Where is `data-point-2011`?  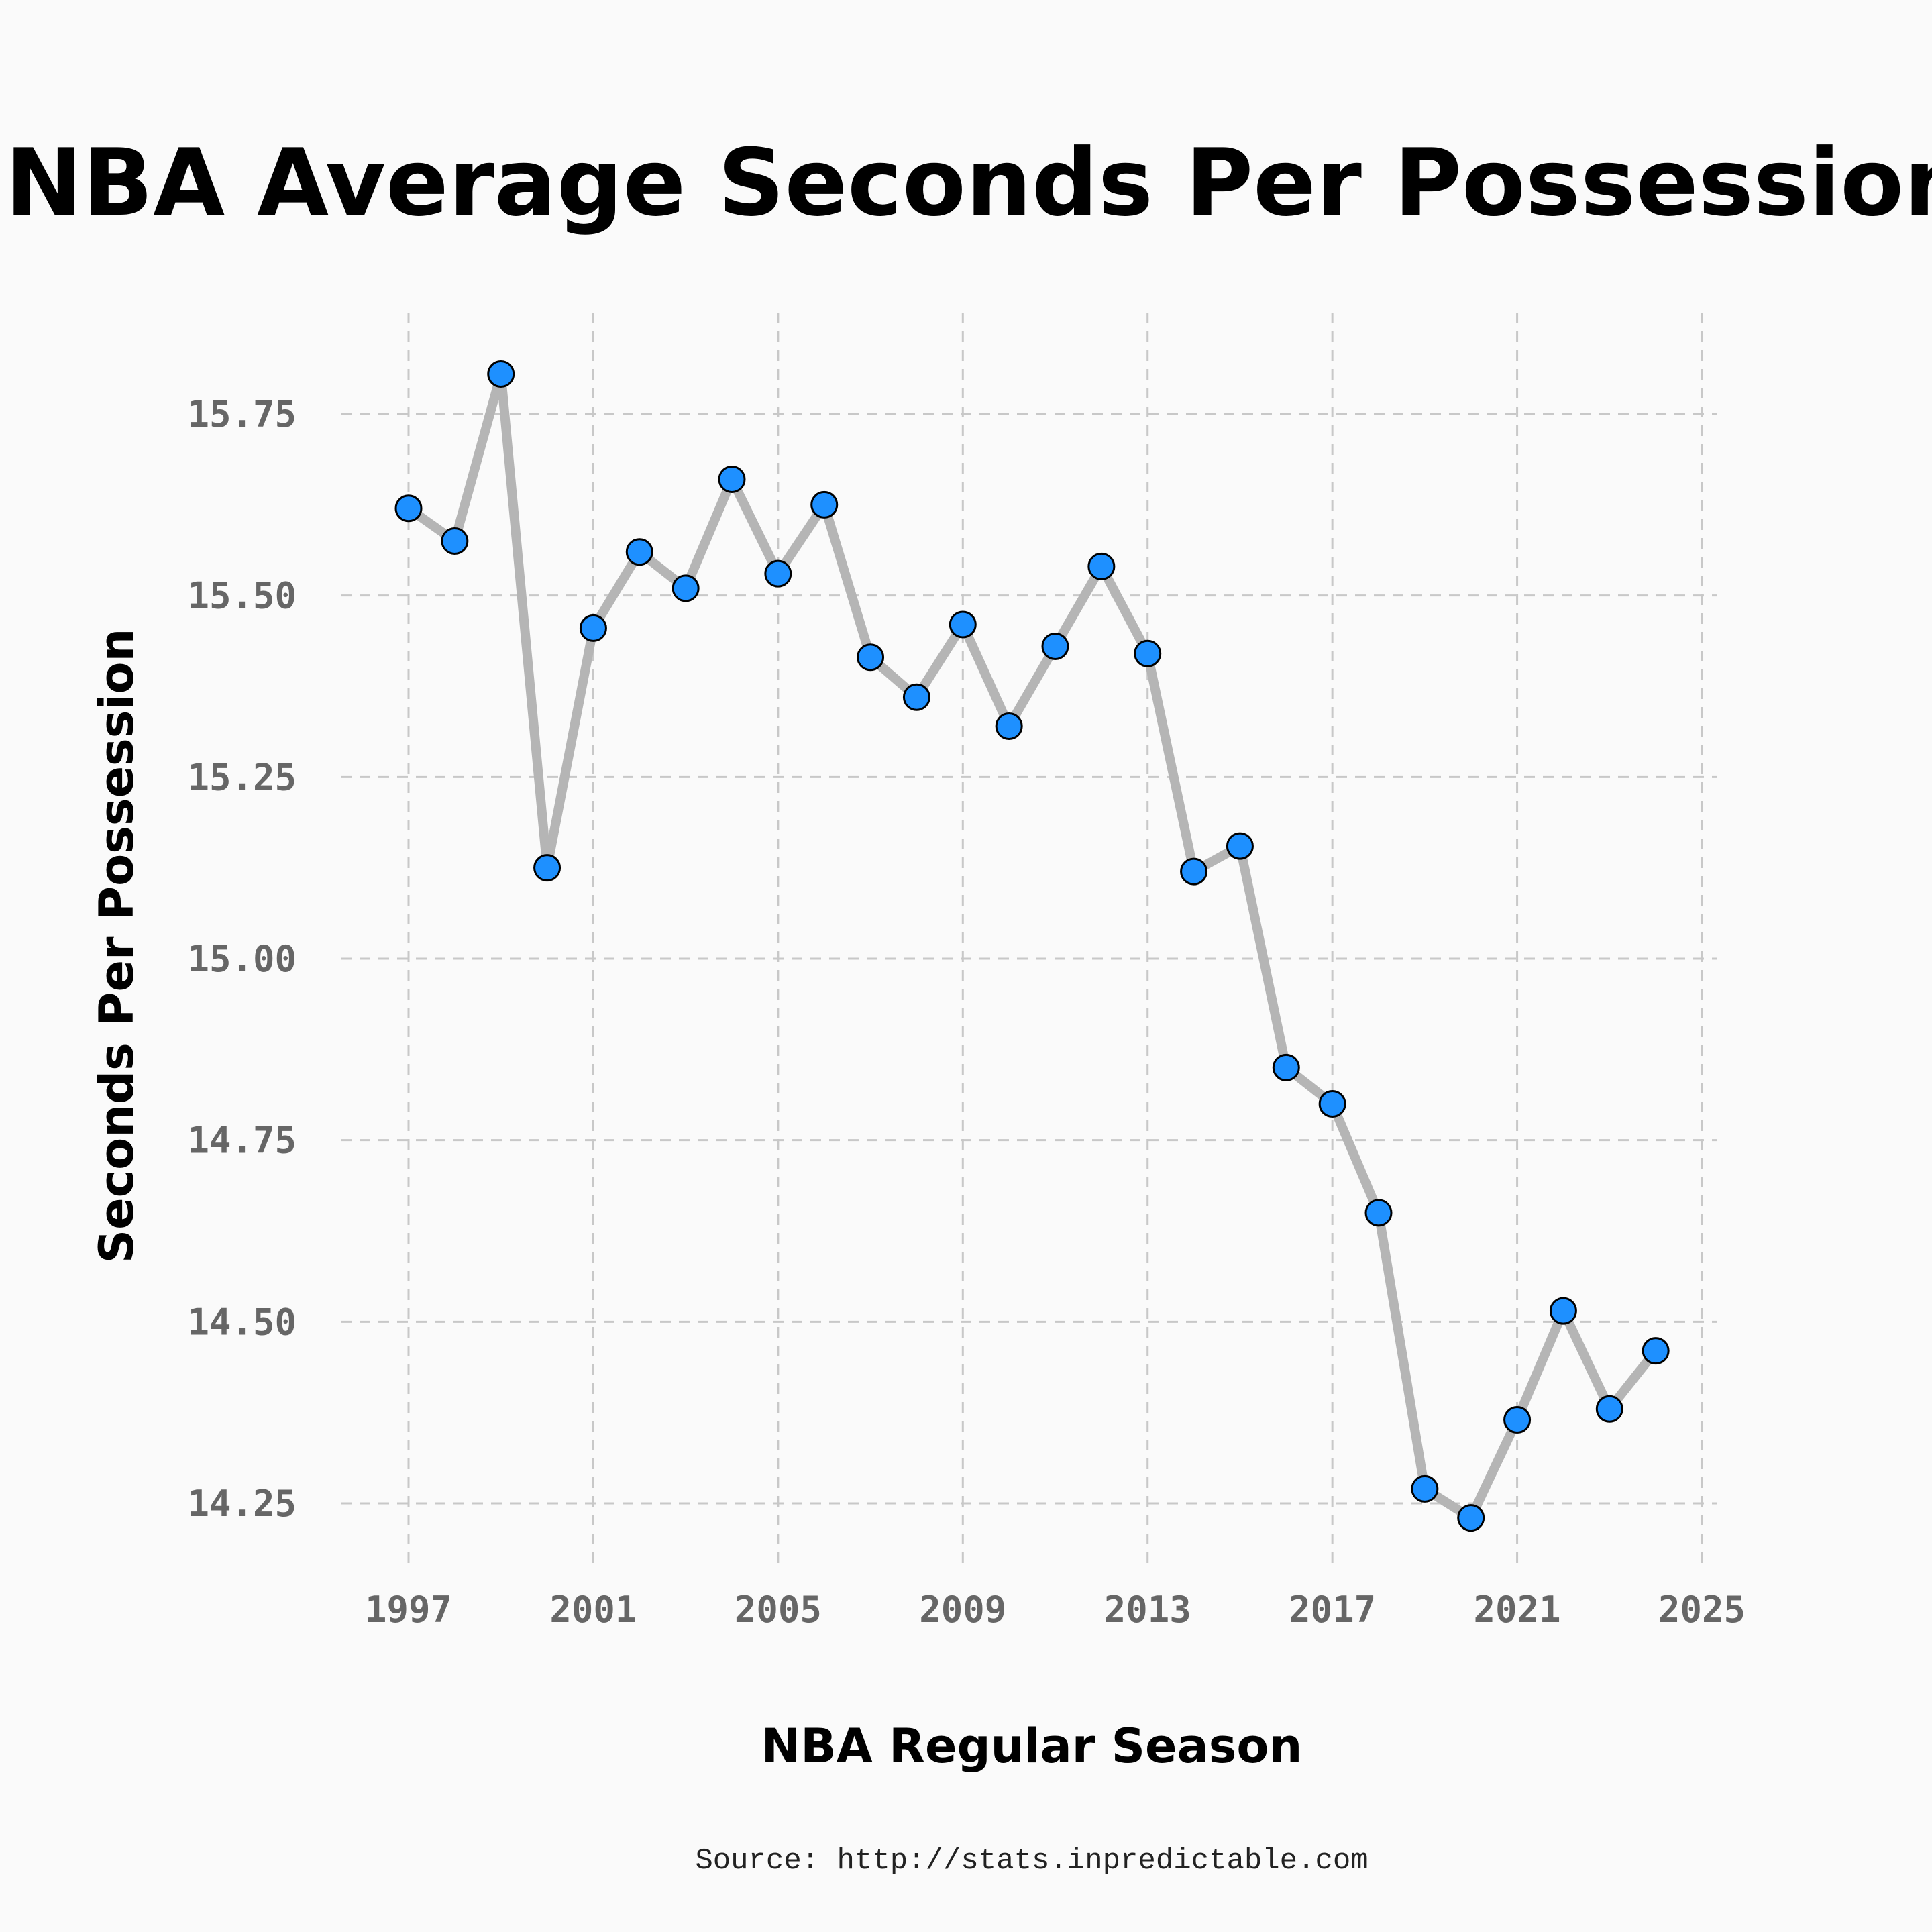
data-point-2011 is located at coordinates (1055, 646).